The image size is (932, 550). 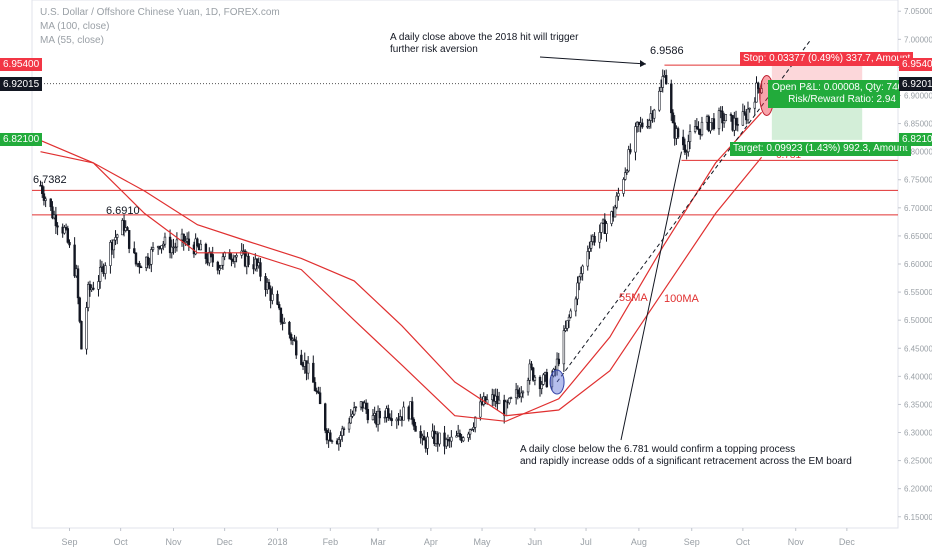 I want to click on x-tick-label: May, so click(x=483, y=542).